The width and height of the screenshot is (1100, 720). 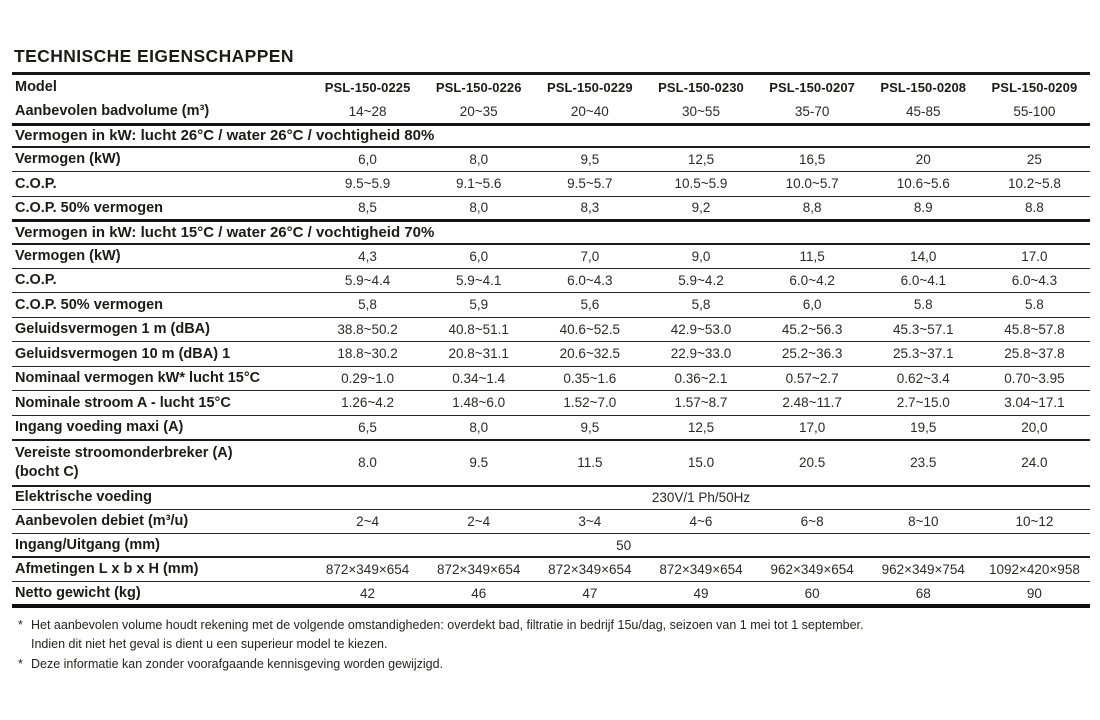 I want to click on spec-value-cell: 0.70~3.95, so click(x=1034, y=378).